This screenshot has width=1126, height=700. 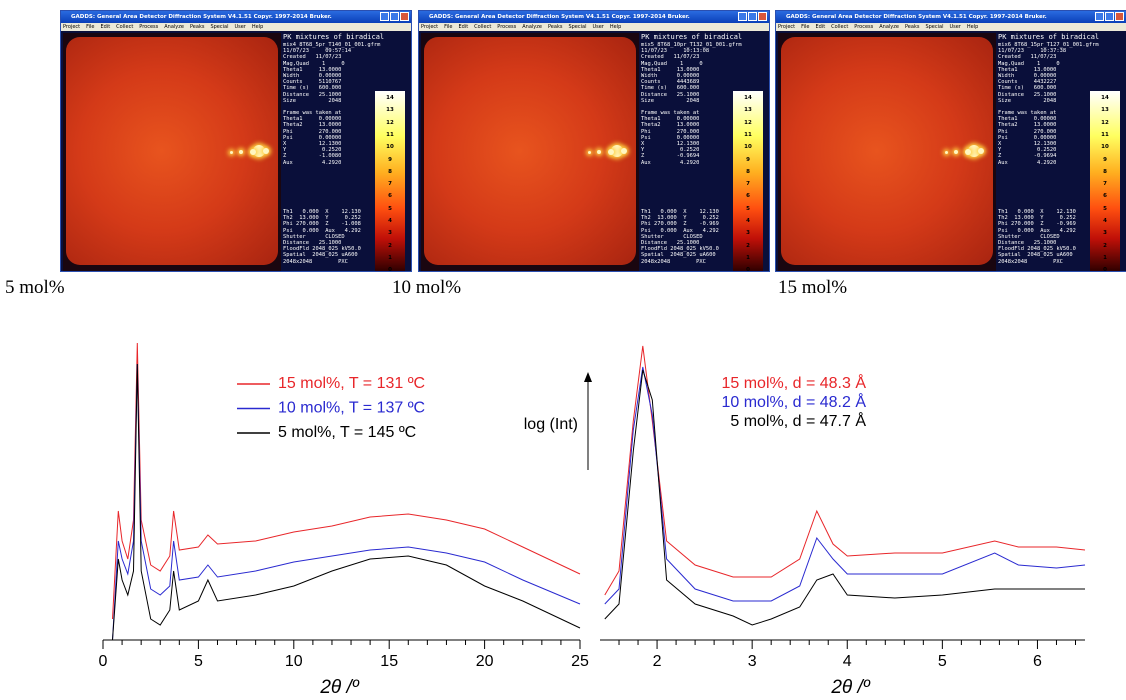 I want to click on info-line: FloodFld 2048_025 kV50.0, so click(x=322, y=249).